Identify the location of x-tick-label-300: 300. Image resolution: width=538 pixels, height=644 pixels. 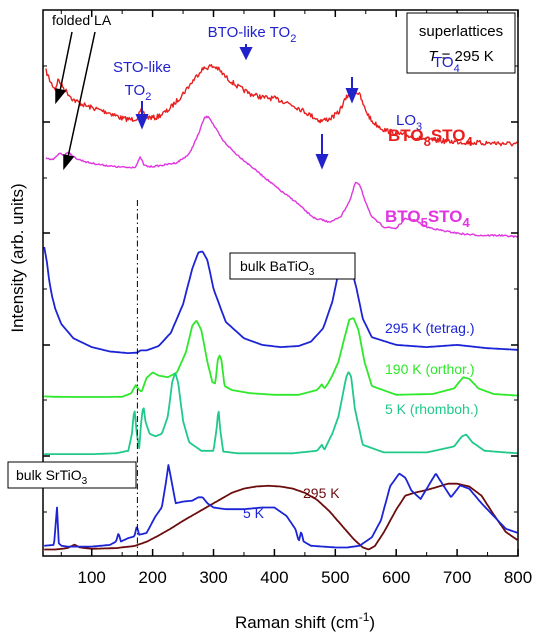
(213, 577).